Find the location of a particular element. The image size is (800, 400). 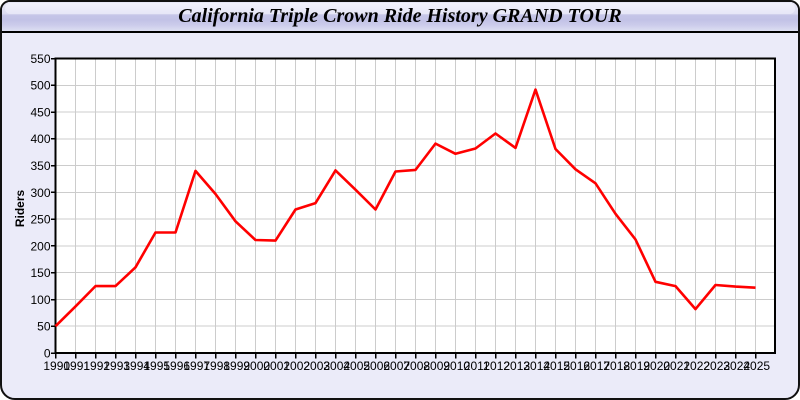

svg-text: 2017 is located at coordinates (596, 366).